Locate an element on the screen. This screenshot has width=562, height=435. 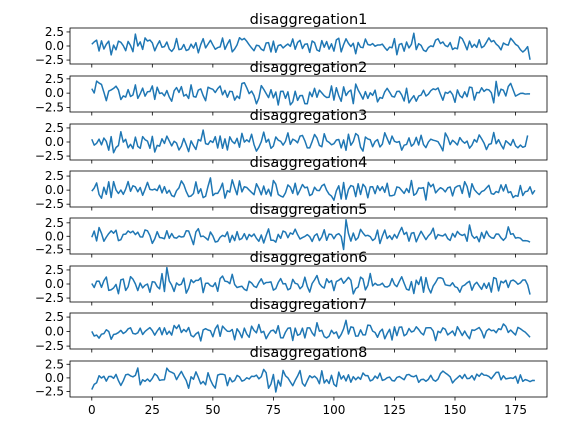
subplot-title: disaggregation7 is located at coordinates (309, 305).